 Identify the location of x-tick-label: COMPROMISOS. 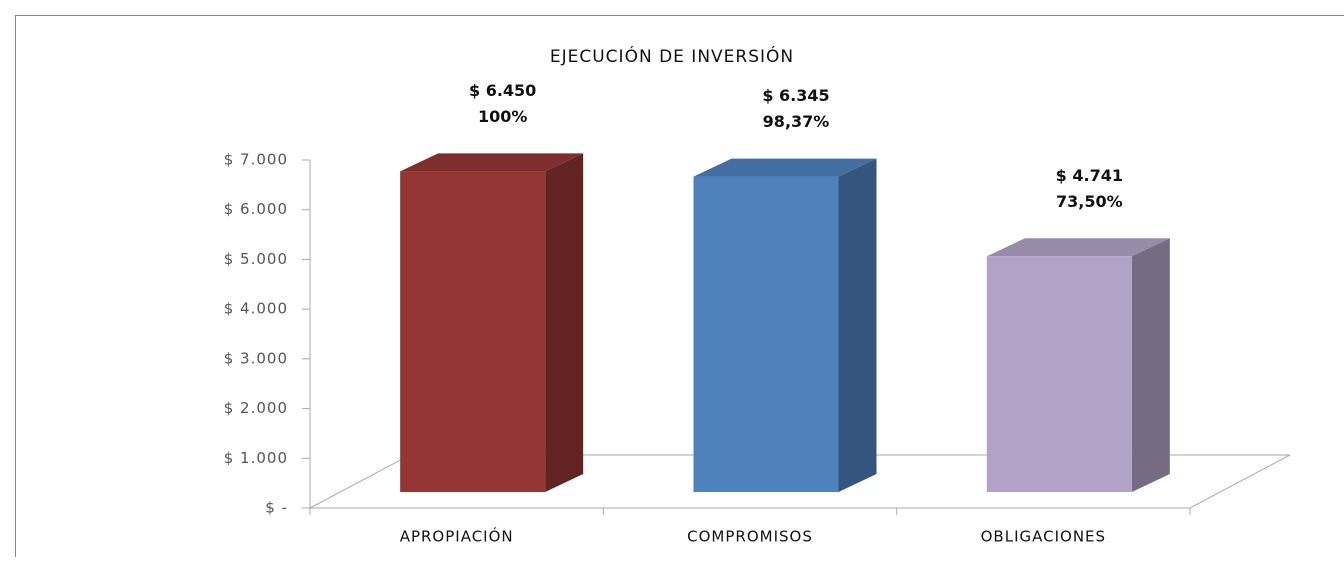
(750, 537).